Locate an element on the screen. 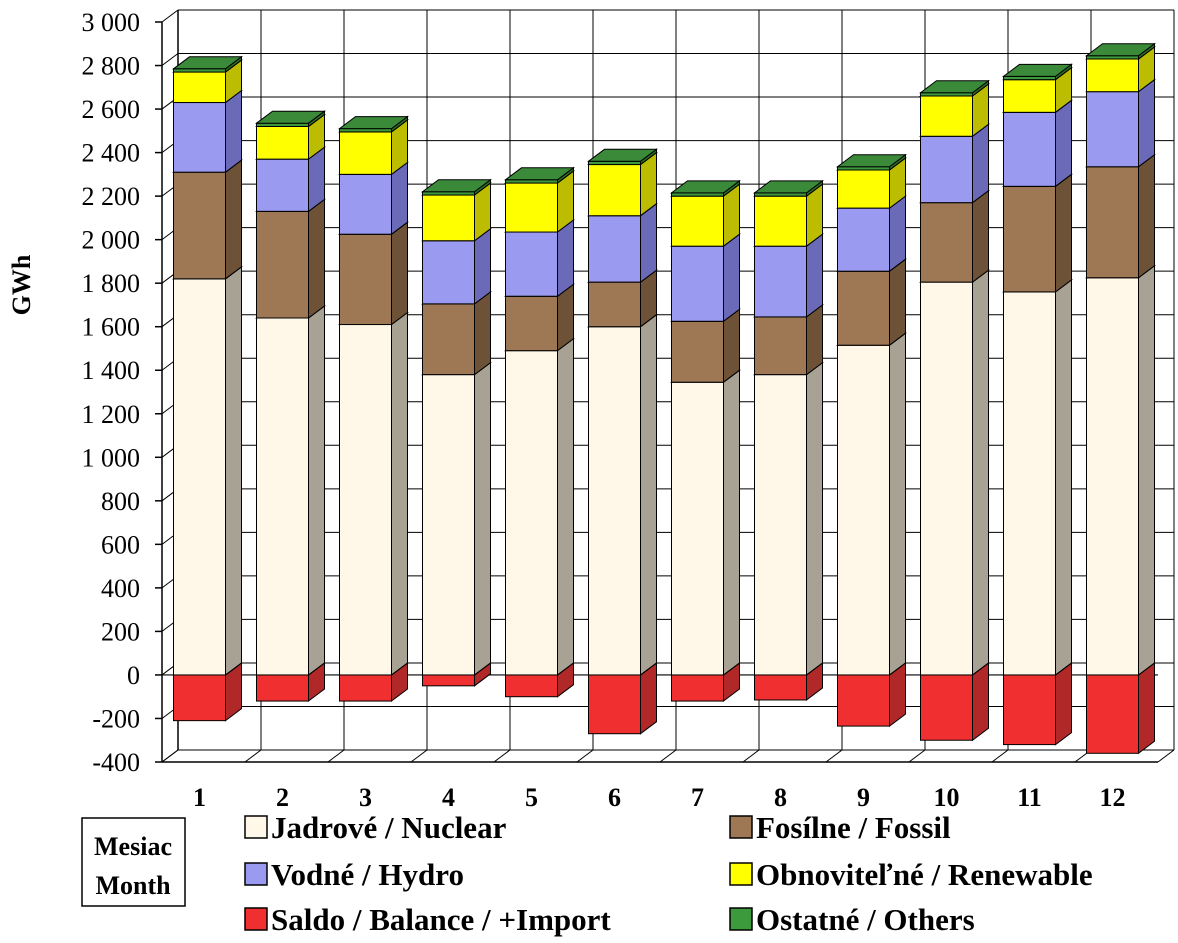 The image size is (1178, 943). x-tick-label: 6 is located at coordinates (614, 797).